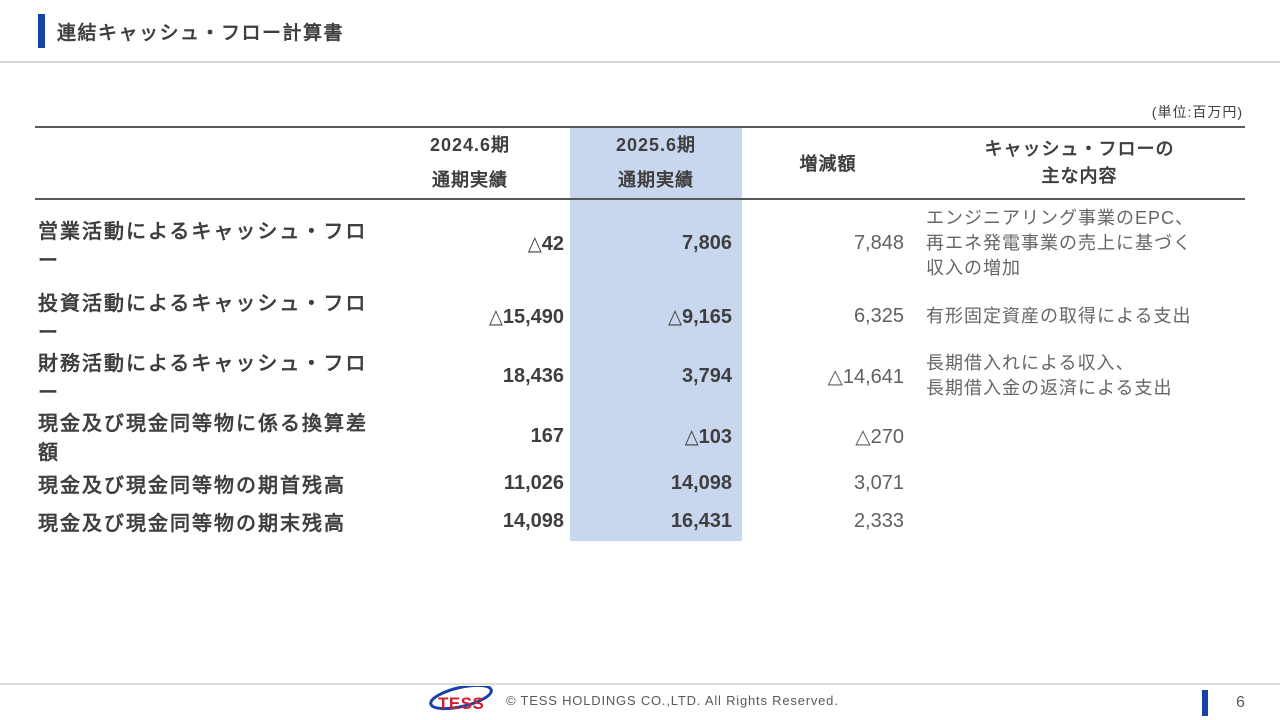  I want to click on value-fy2025: 16,431, so click(656, 521).